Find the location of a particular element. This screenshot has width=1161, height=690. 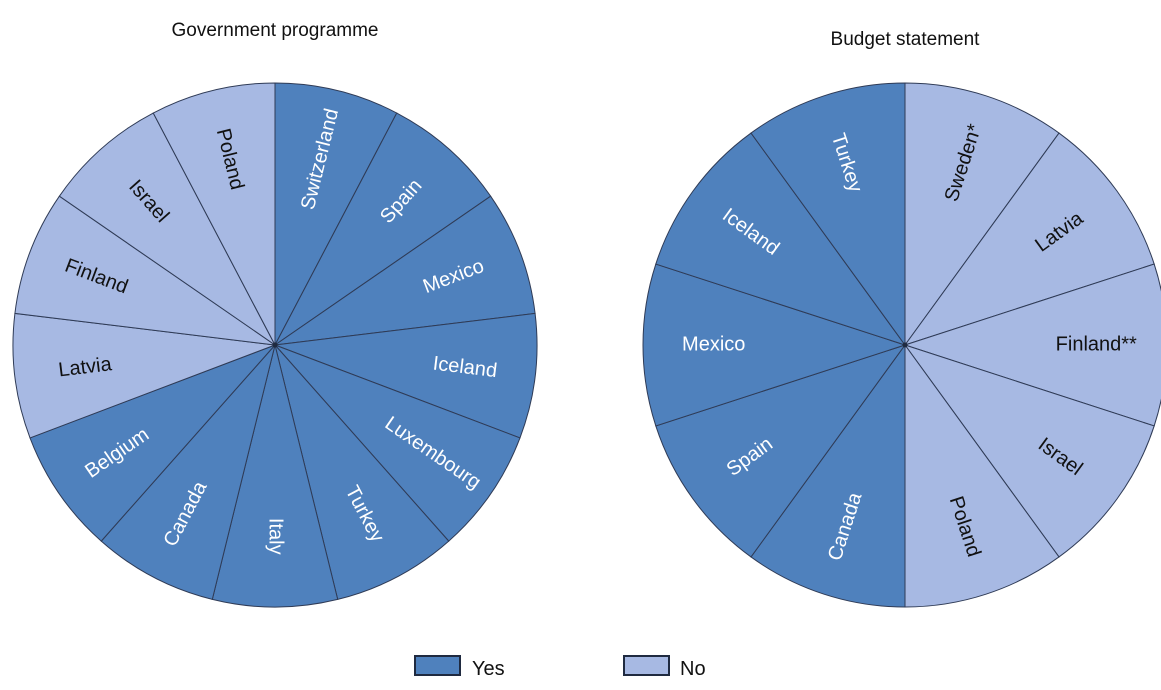

pie-center-budget-statement is located at coordinates (905, 345).